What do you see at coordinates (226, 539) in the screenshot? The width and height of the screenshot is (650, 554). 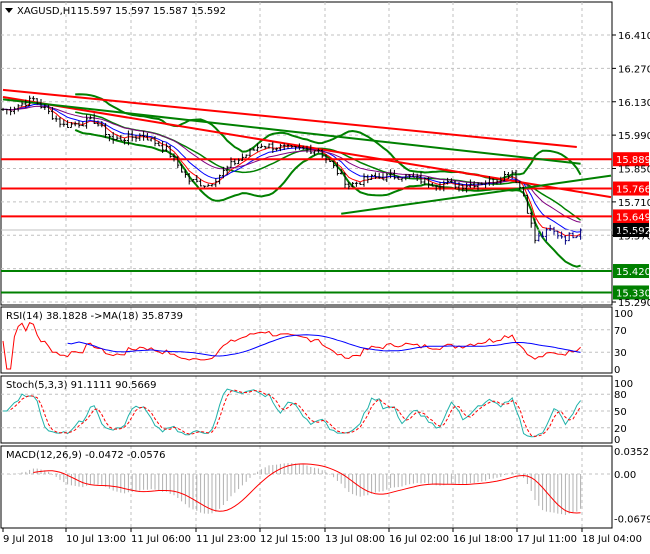 I see `time-label: 11 Jul 23:00` at bounding box center [226, 539].